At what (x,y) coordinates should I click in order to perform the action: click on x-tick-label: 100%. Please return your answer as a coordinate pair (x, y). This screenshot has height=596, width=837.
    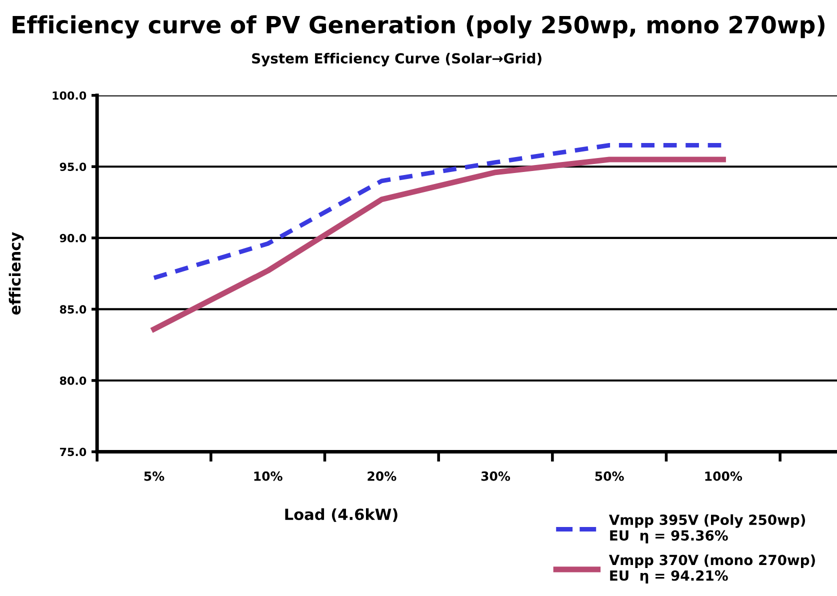
    Looking at the image, I should click on (723, 476).